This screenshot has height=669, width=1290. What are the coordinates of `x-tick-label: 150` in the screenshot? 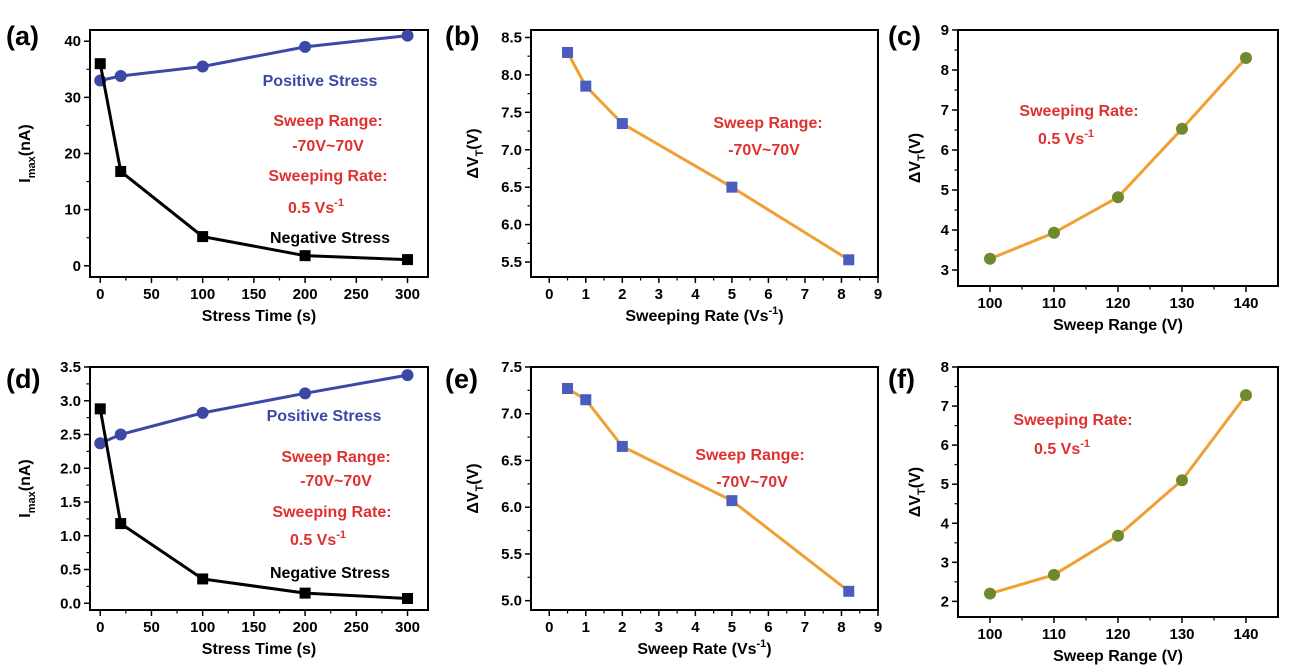 It's located at (253, 294).